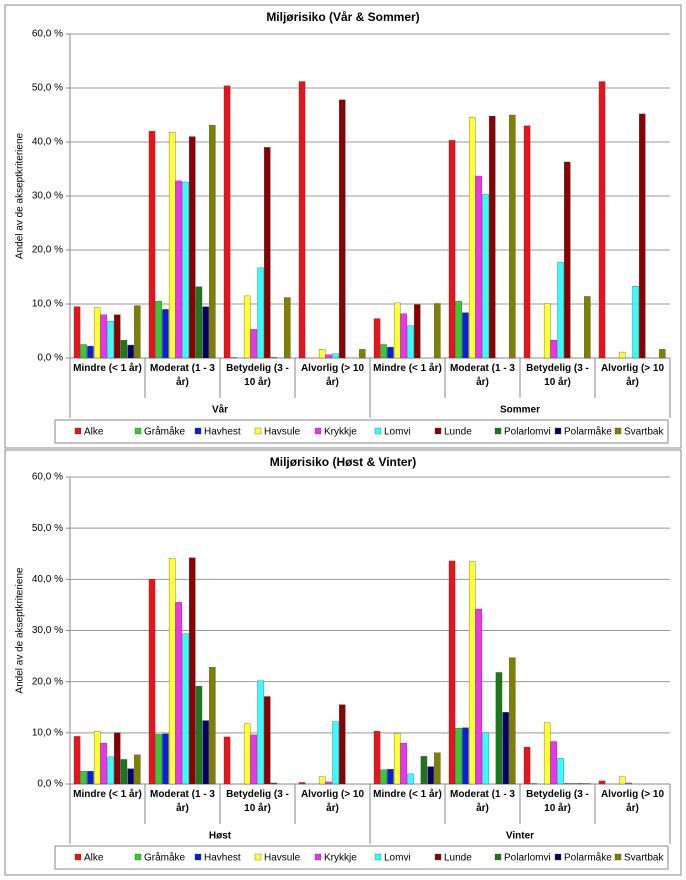  Describe the element at coordinates (47, 34) in the screenshot. I see `y-tick-label: 60,0 %` at that location.